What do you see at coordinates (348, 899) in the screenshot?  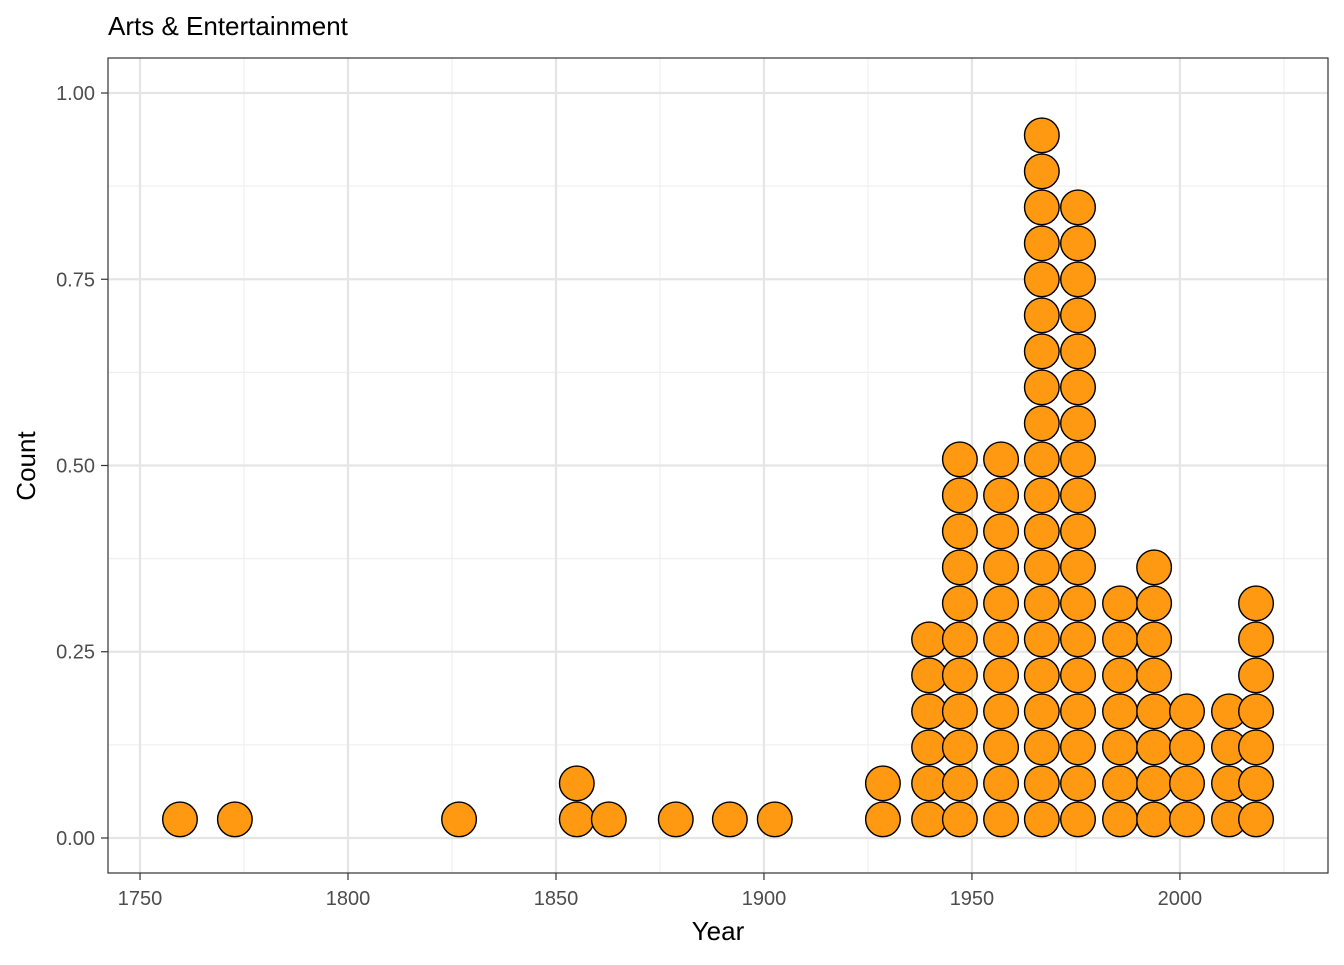 I see `x-tick-label: 1800` at bounding box center [348, 899].